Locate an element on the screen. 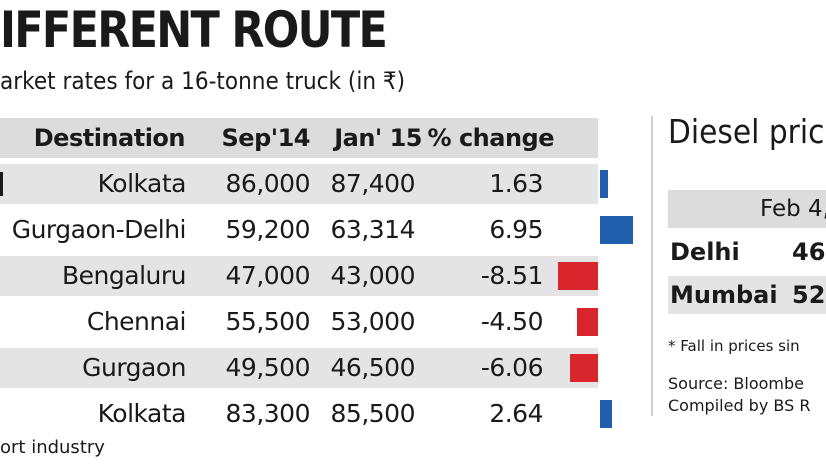 The width and height of the screenshot is (826, 465). cell-destination: Chennai is located at coordinates (136, 321).